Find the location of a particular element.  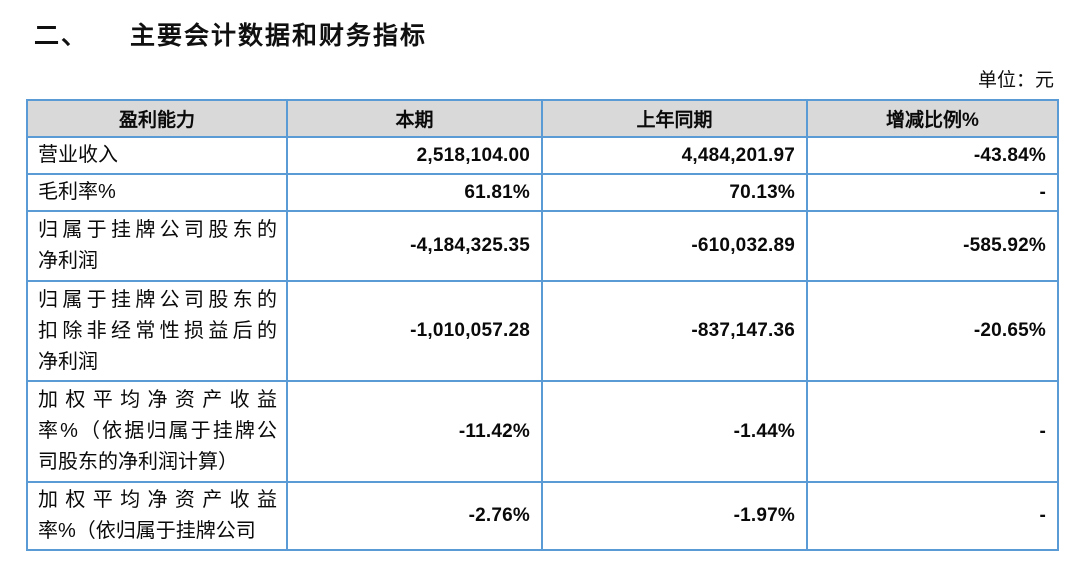

prior-period-value: 4,484,201.97 is located at coordinates (674, 155).